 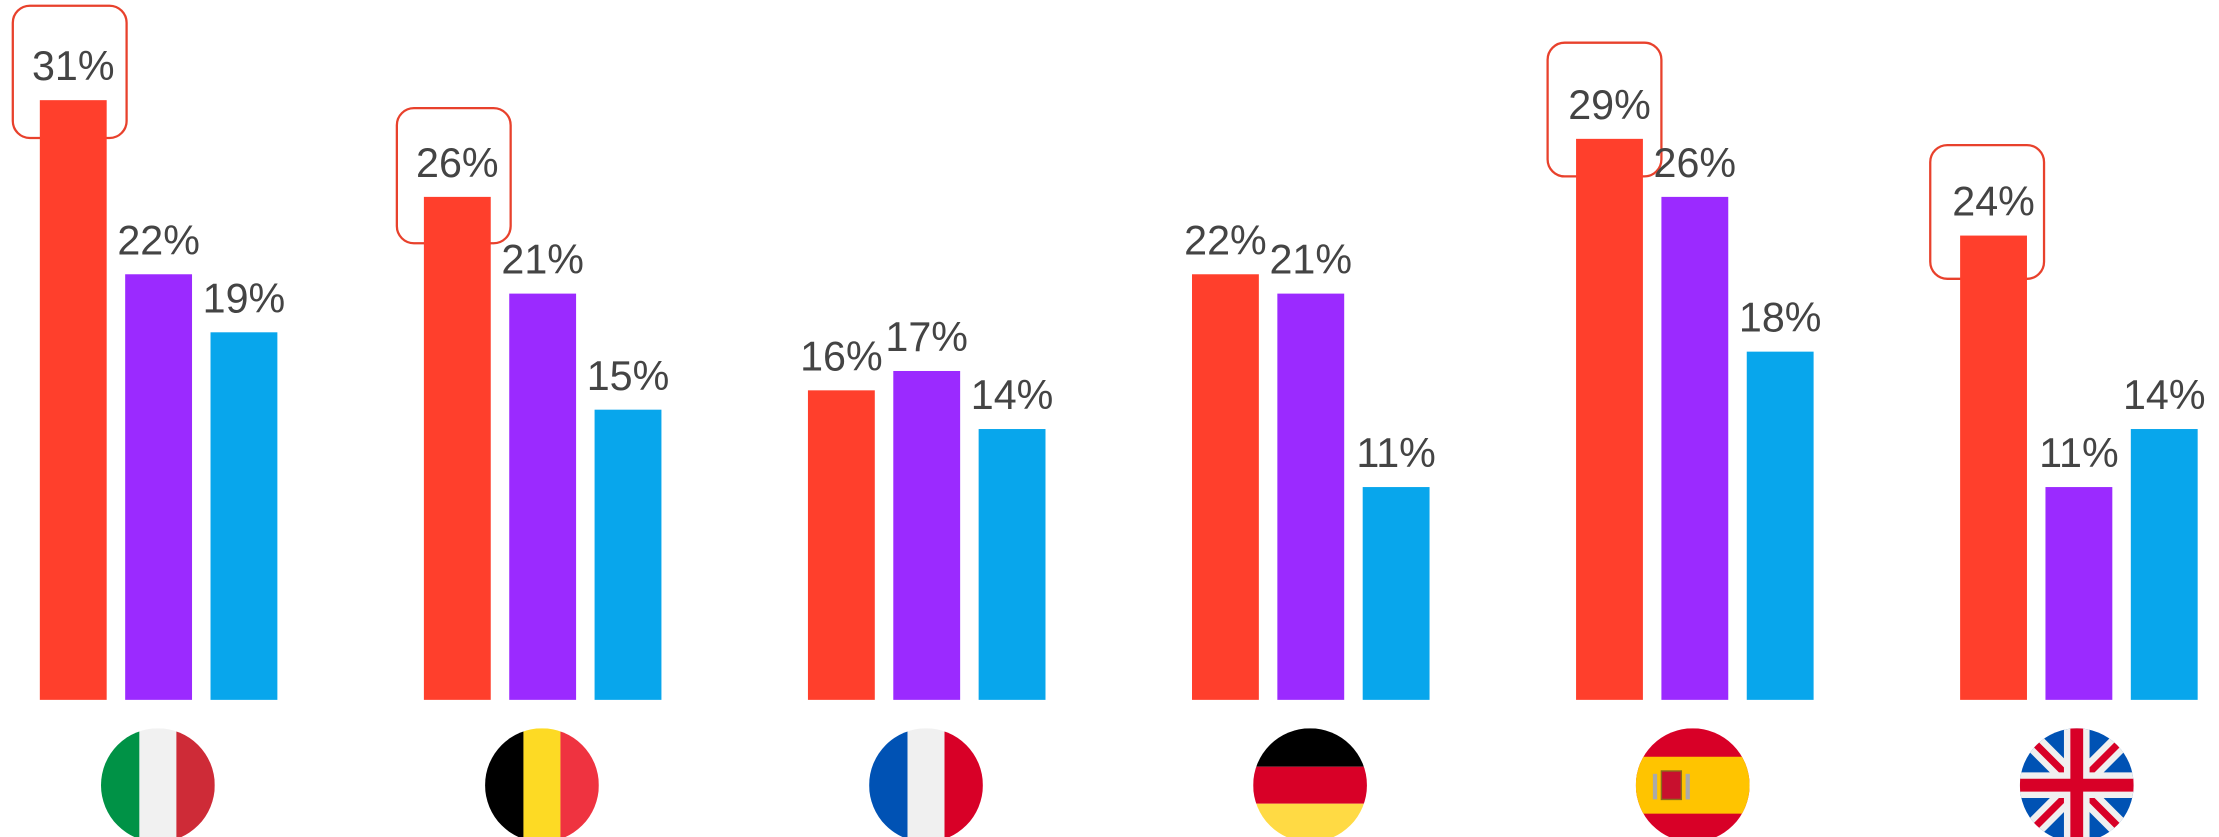 I want to click on value-label: 29%, so click(x=1609, y=105).